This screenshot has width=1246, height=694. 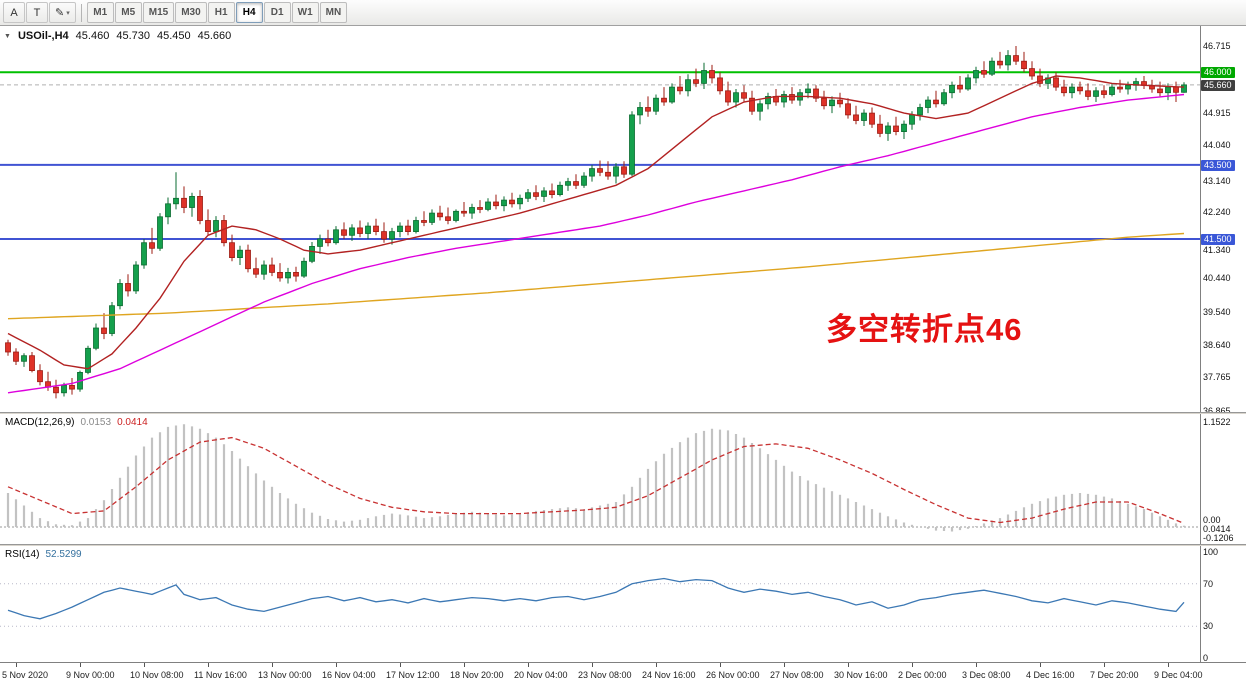 I want to click on price-axis-label: 44.915, so click(x=1217, y=112).